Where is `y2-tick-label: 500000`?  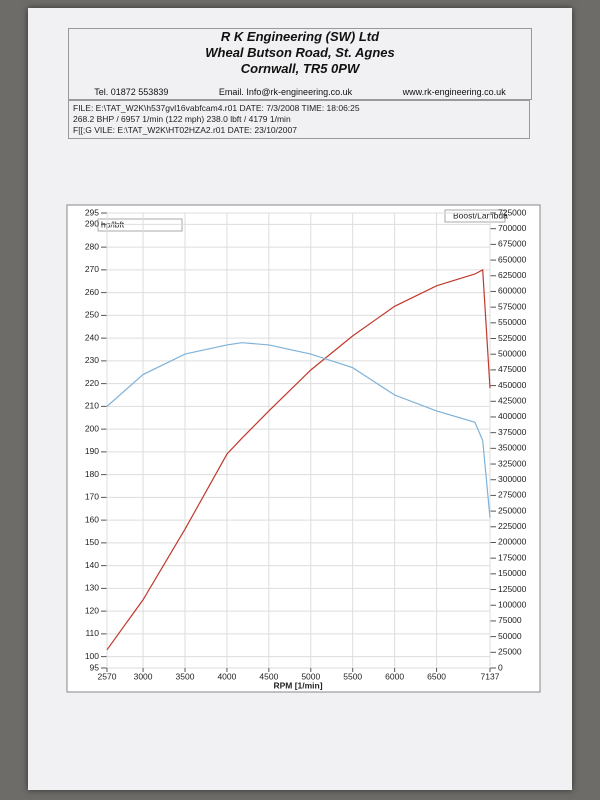
y2-tick-label: 500000 is located at coordinates (512, 353).